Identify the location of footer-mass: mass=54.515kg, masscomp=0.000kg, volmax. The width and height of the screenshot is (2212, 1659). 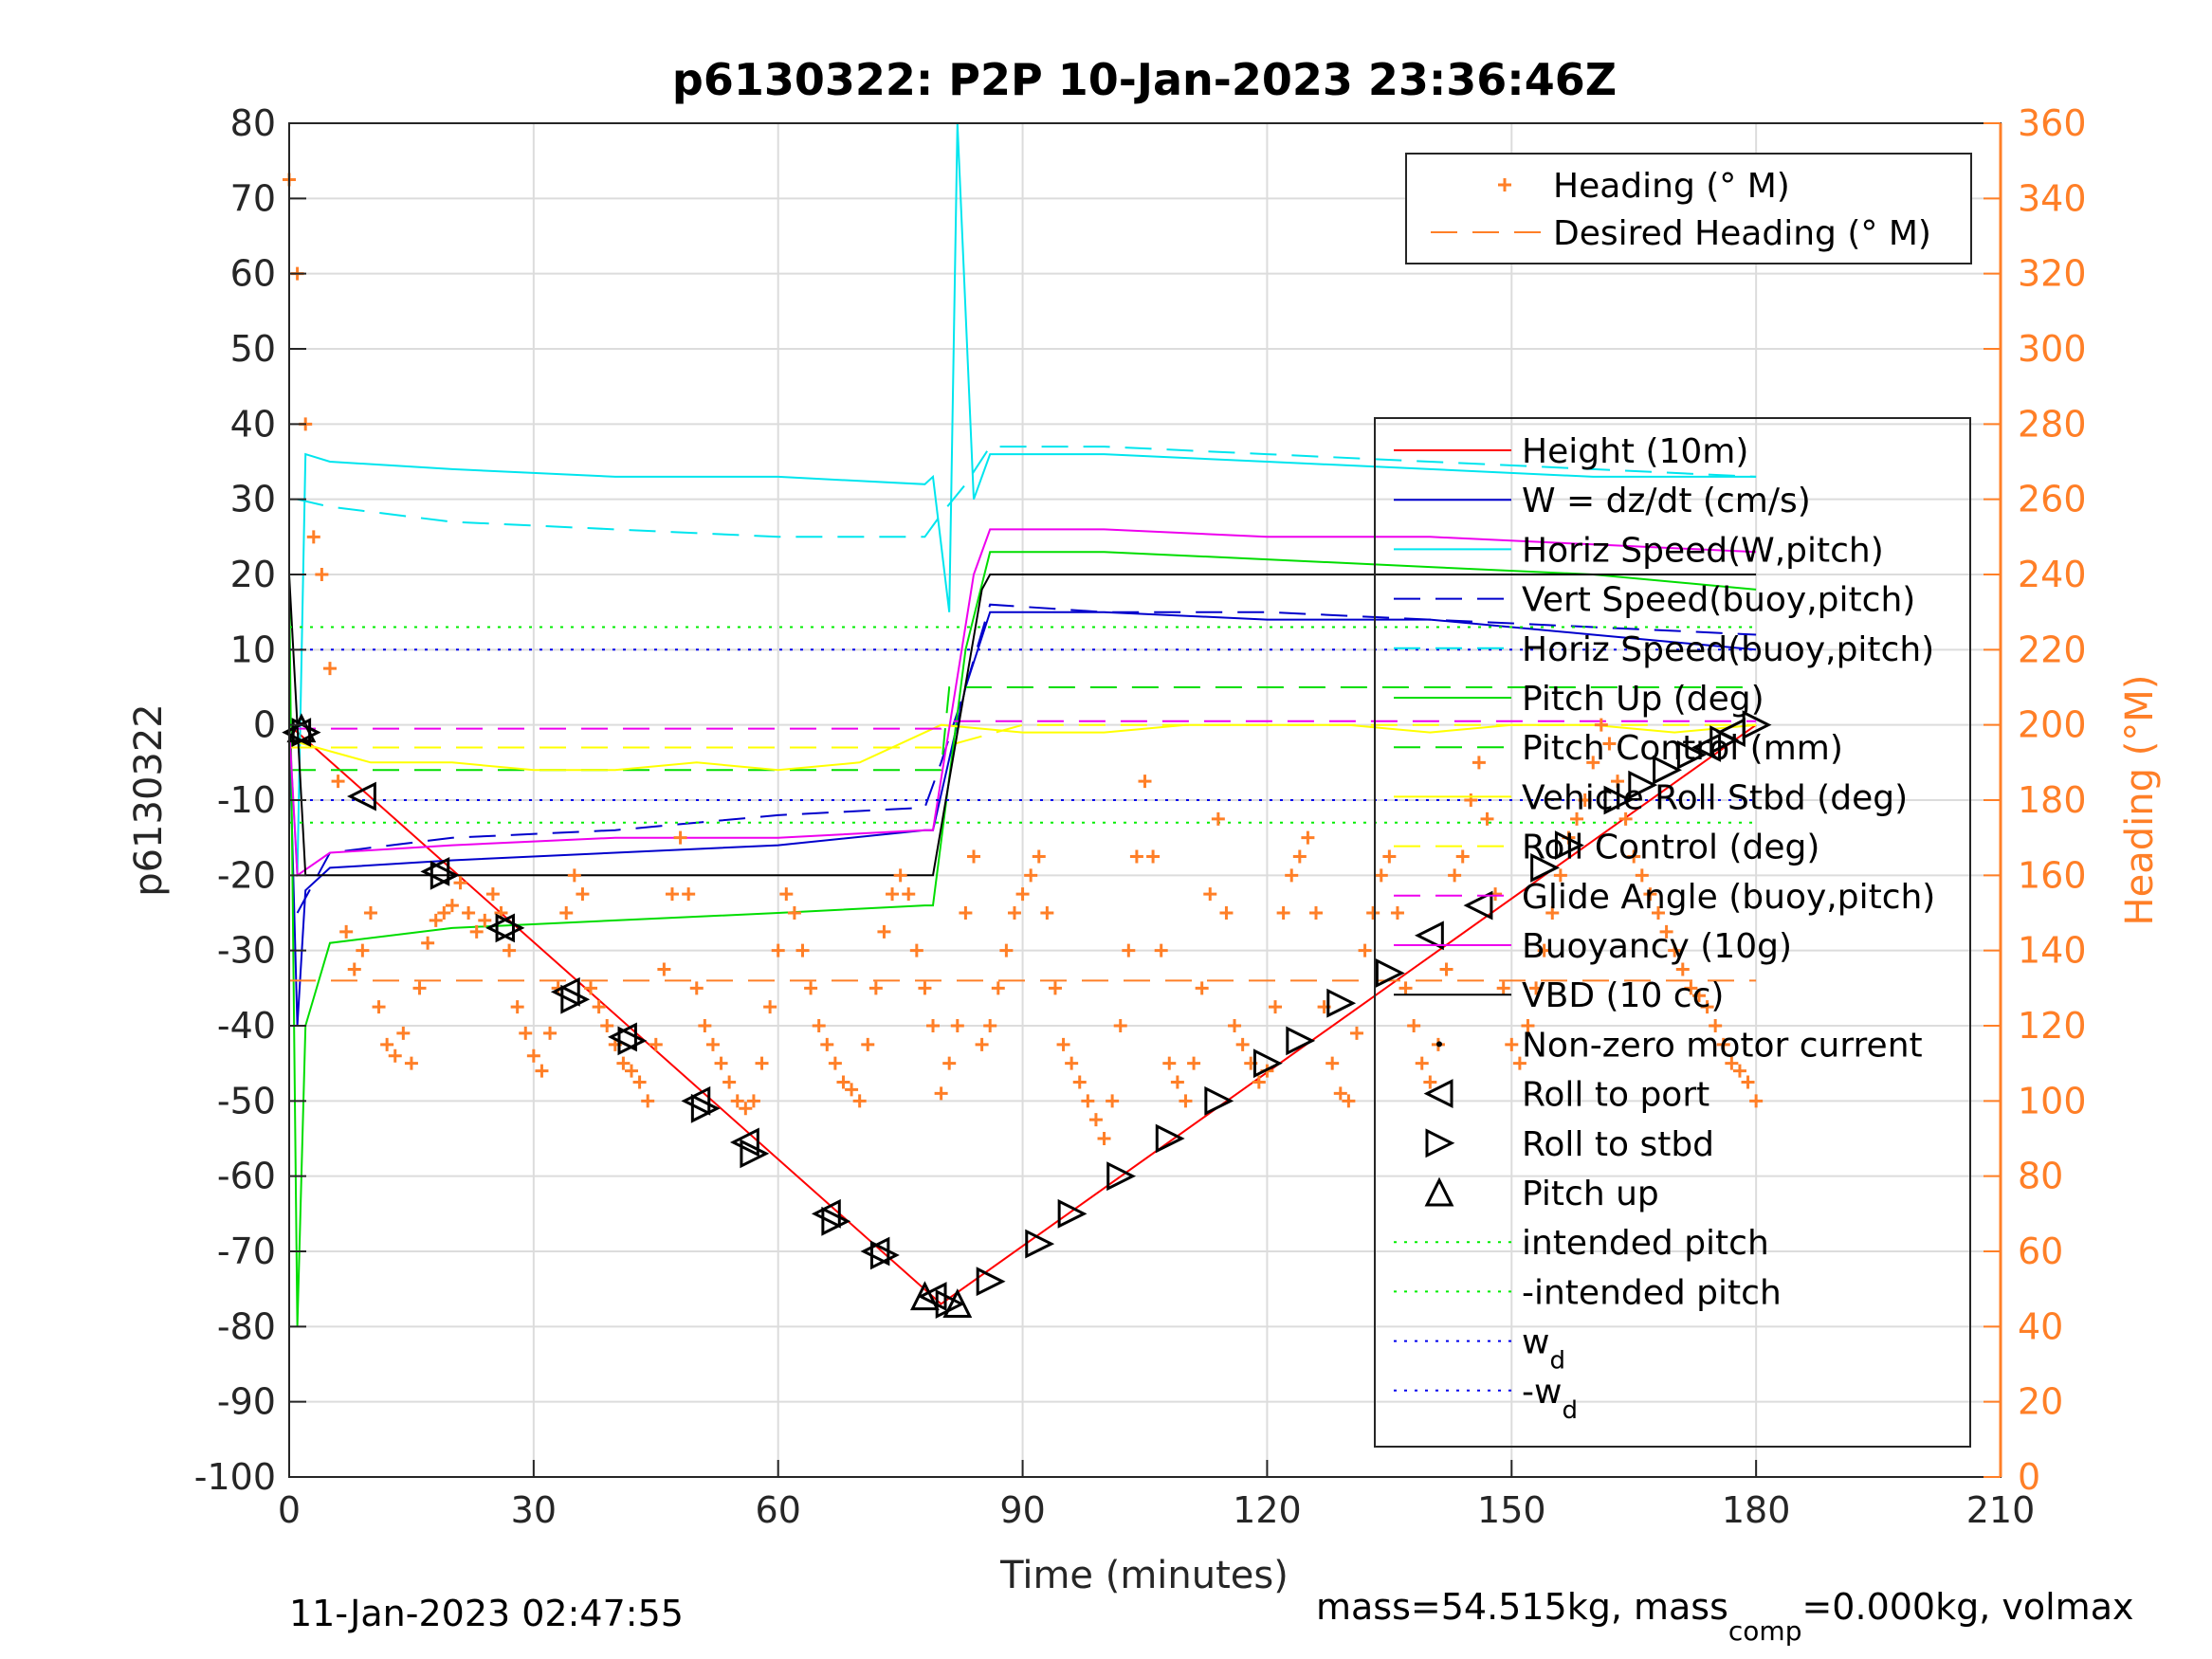
(1724, 1616).